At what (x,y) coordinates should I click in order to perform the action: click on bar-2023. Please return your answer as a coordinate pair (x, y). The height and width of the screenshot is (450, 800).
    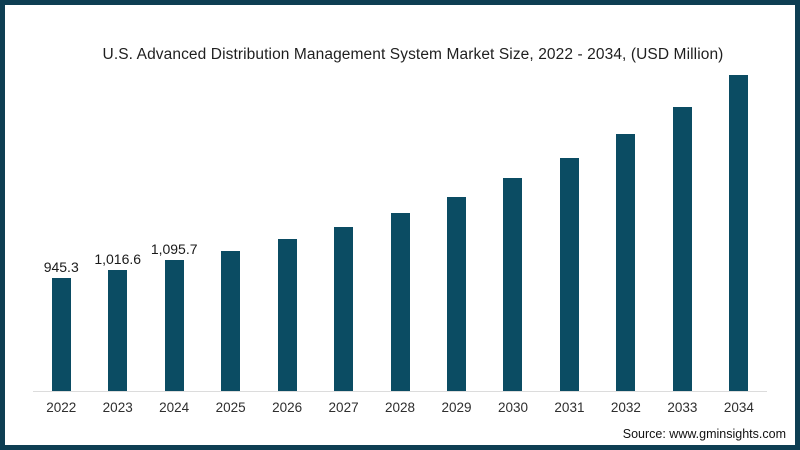
    Looking at the image, I should click on (118, 330).